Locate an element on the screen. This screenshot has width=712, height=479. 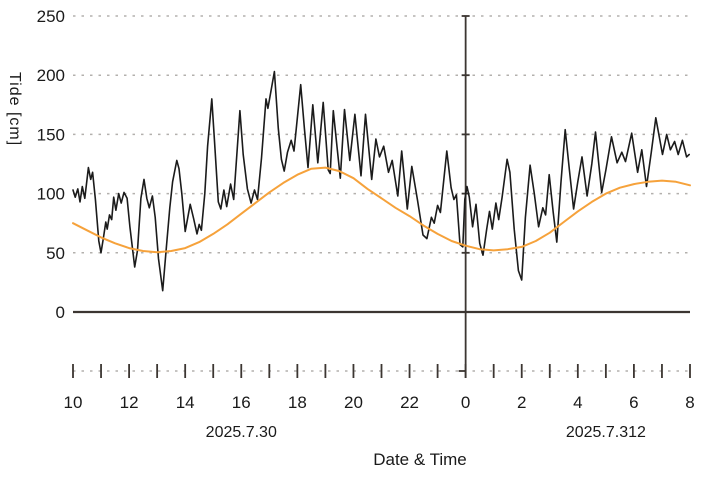
x-tick-label: 8 is located at coordinates (689, 402).